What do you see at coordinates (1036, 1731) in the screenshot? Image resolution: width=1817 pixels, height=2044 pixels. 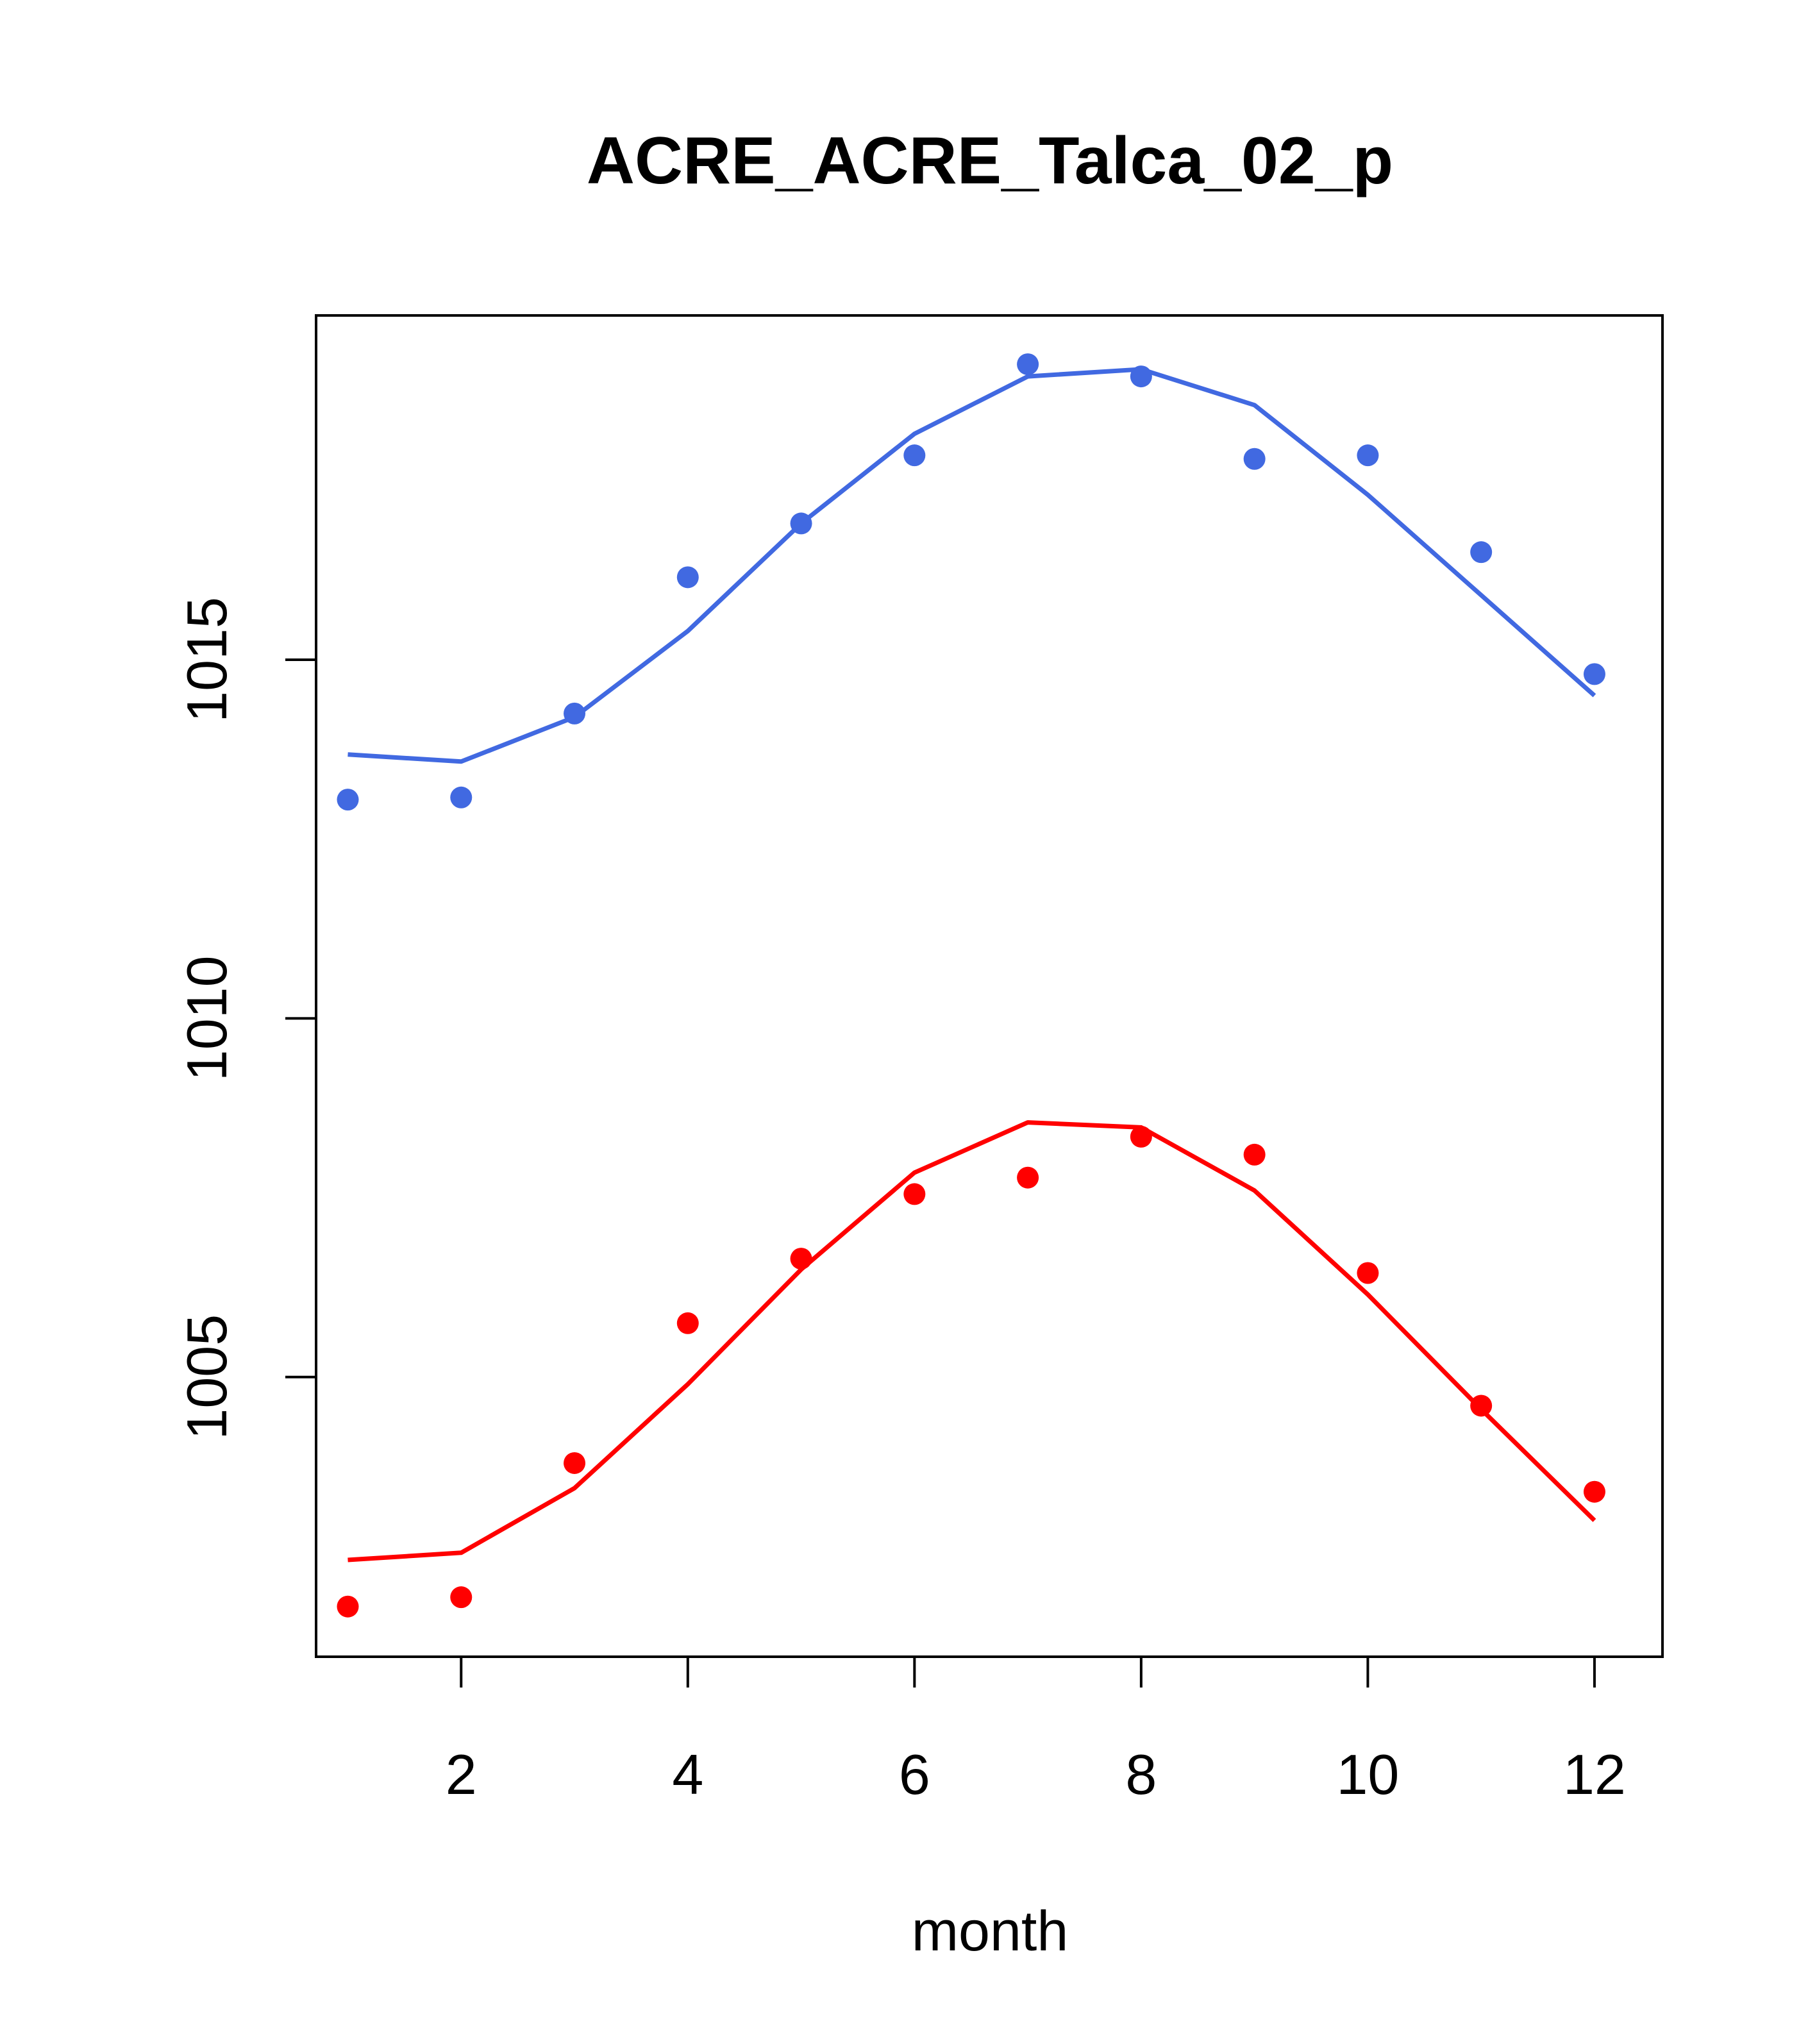 I see `x-axis: 2 4 6 8 10 12` at bounding box center [1036, 1731].